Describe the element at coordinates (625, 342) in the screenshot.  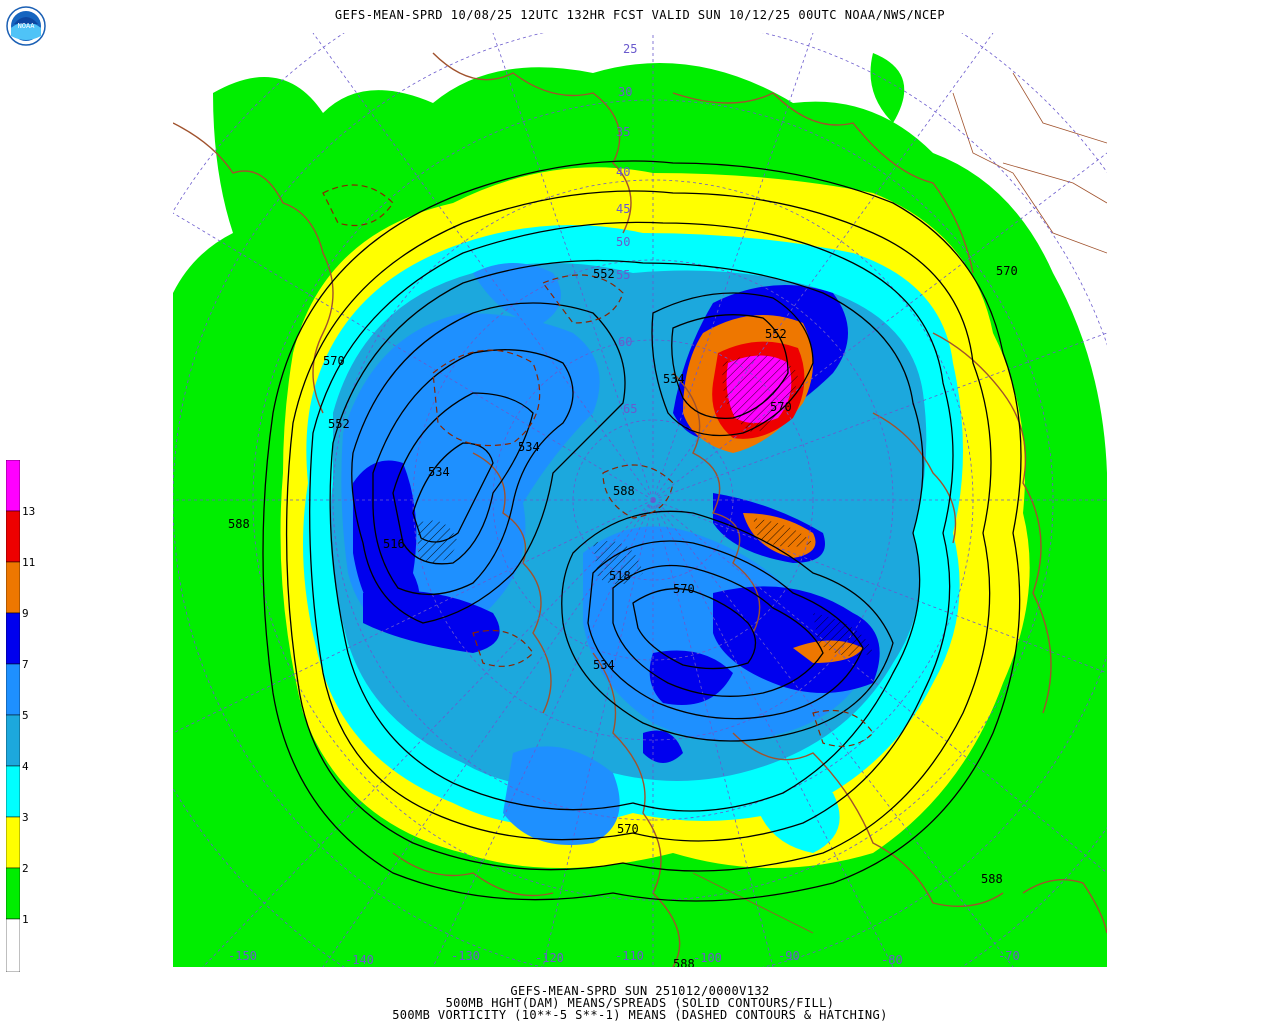
I see `lat-label: 60` at that location.